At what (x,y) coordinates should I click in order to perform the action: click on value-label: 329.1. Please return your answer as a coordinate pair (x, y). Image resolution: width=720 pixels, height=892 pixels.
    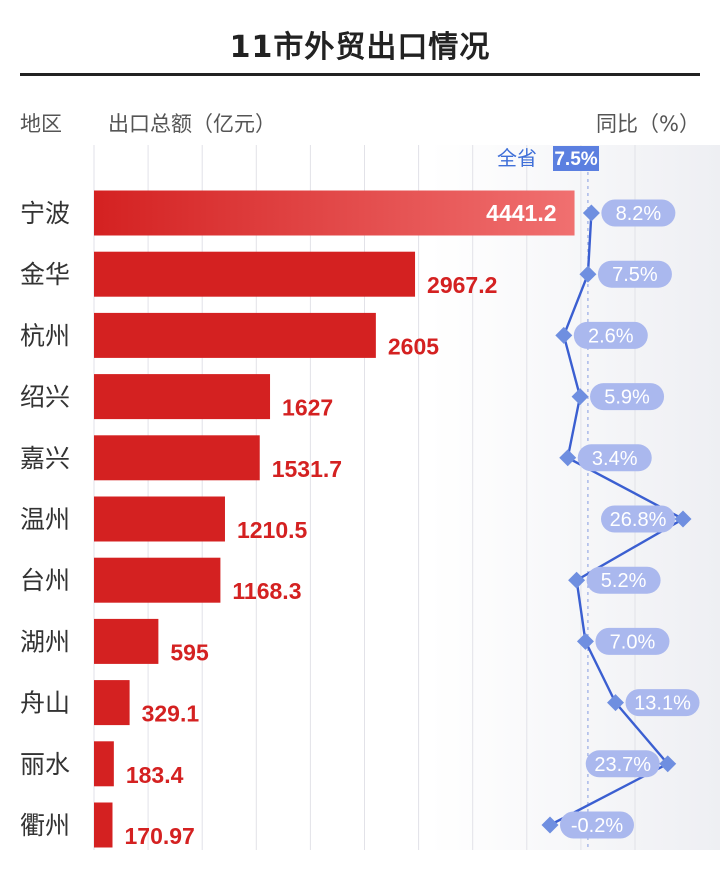
    Looking at the image, I should click on (171, 714).